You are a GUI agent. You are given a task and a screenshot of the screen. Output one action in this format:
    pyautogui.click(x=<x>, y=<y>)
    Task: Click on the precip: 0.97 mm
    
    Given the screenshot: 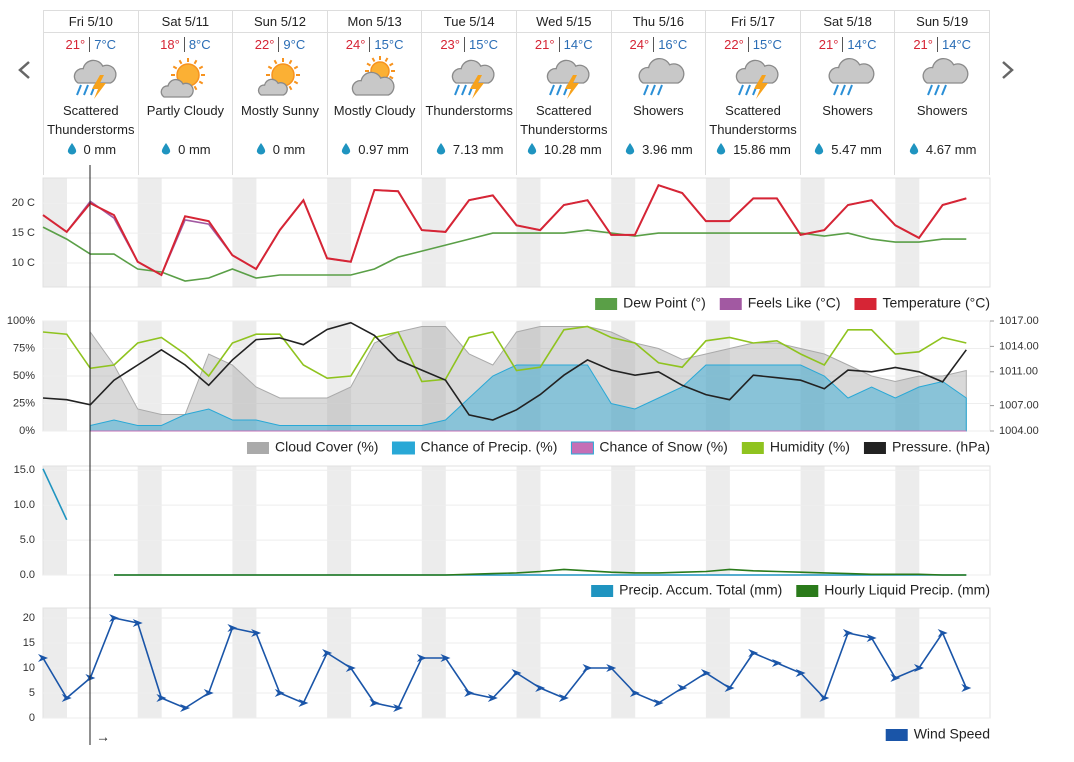 What is the action you would take?
    pyautogui.click(x=375, y=150)
    